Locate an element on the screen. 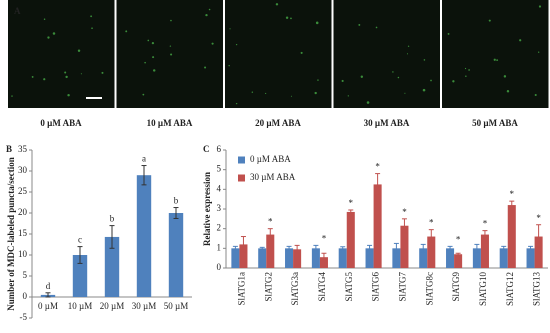 This screenshot has width=550, height=333. x-tick-label: SlATG4 is located at coordinates (322, 287).